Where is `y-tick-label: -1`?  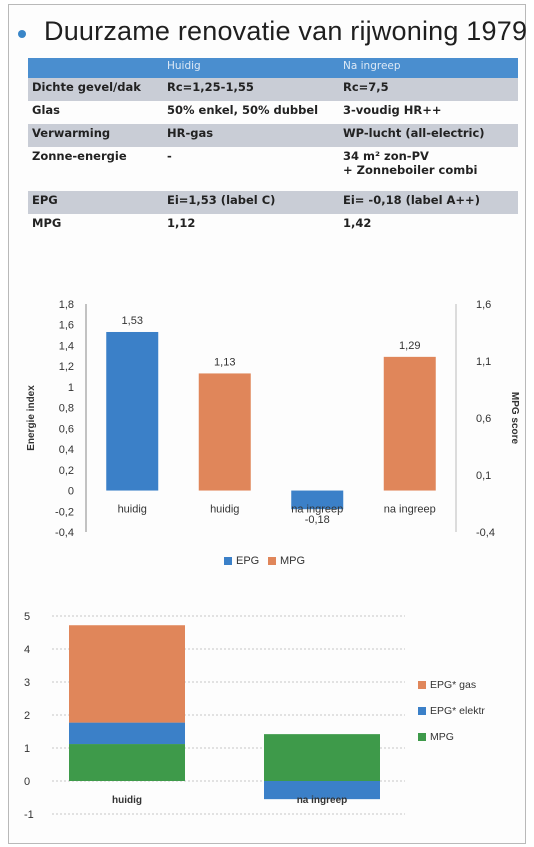 y-tick-label: -1 is located at coordinates (29, 815).